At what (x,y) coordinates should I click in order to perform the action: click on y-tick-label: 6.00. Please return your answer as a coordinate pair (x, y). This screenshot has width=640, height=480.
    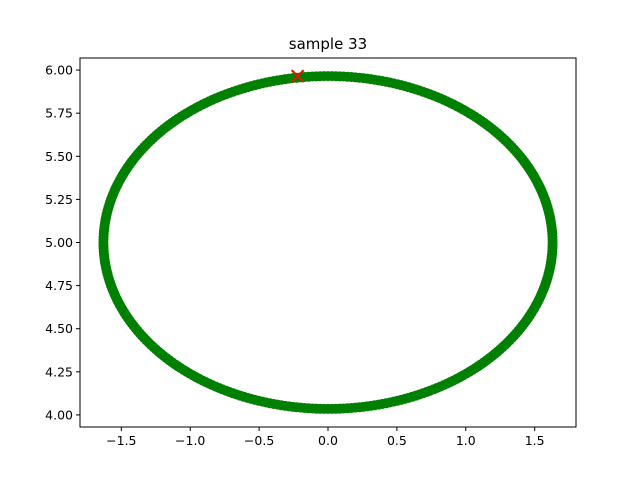
    Looking at the image, I should click on (59, 70).